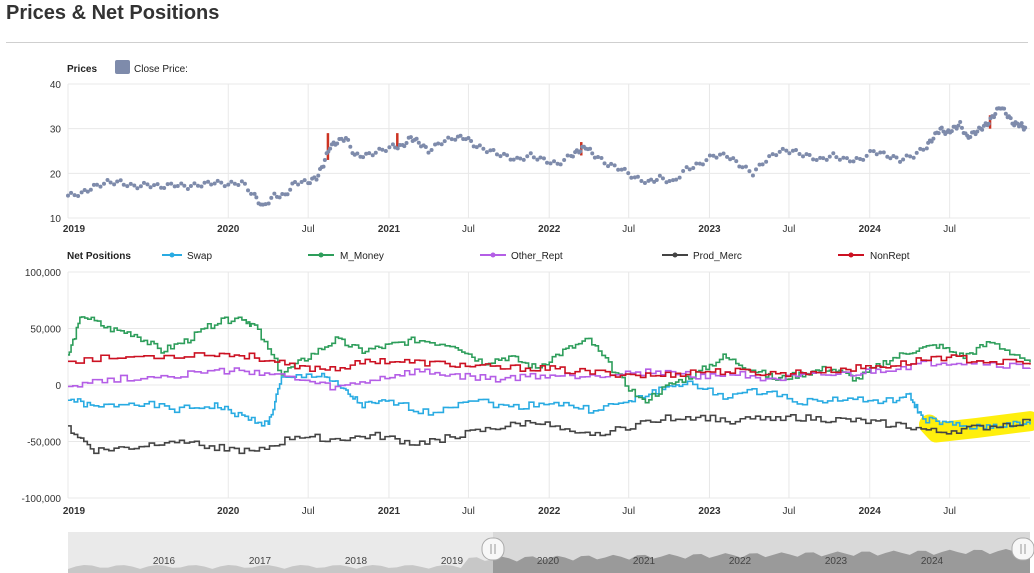 The width and height of the screenshot is (1034, 573). Describe the element at coordinates (644, 561) in the screenshot. I see `navigator-year-label: 2021` at that location.